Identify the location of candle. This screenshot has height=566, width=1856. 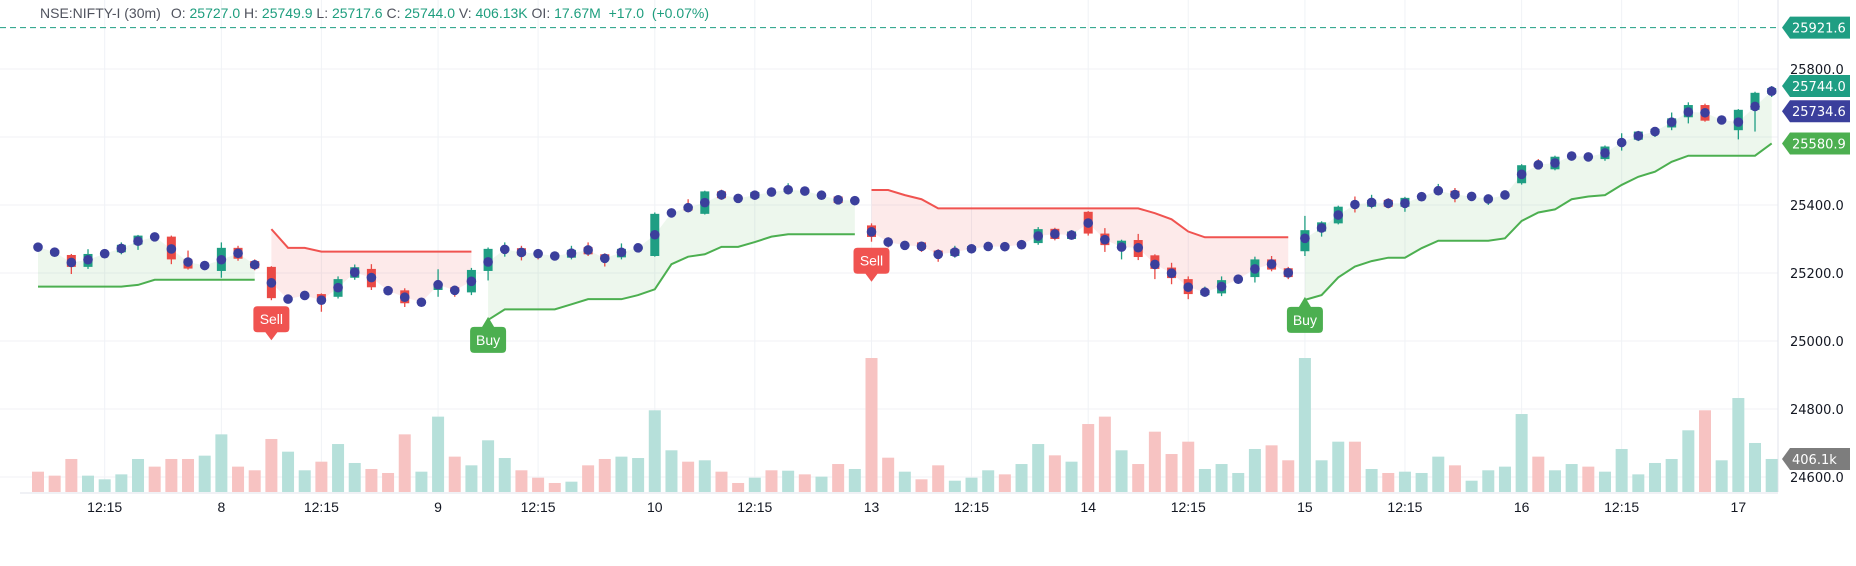
(1755, 111).